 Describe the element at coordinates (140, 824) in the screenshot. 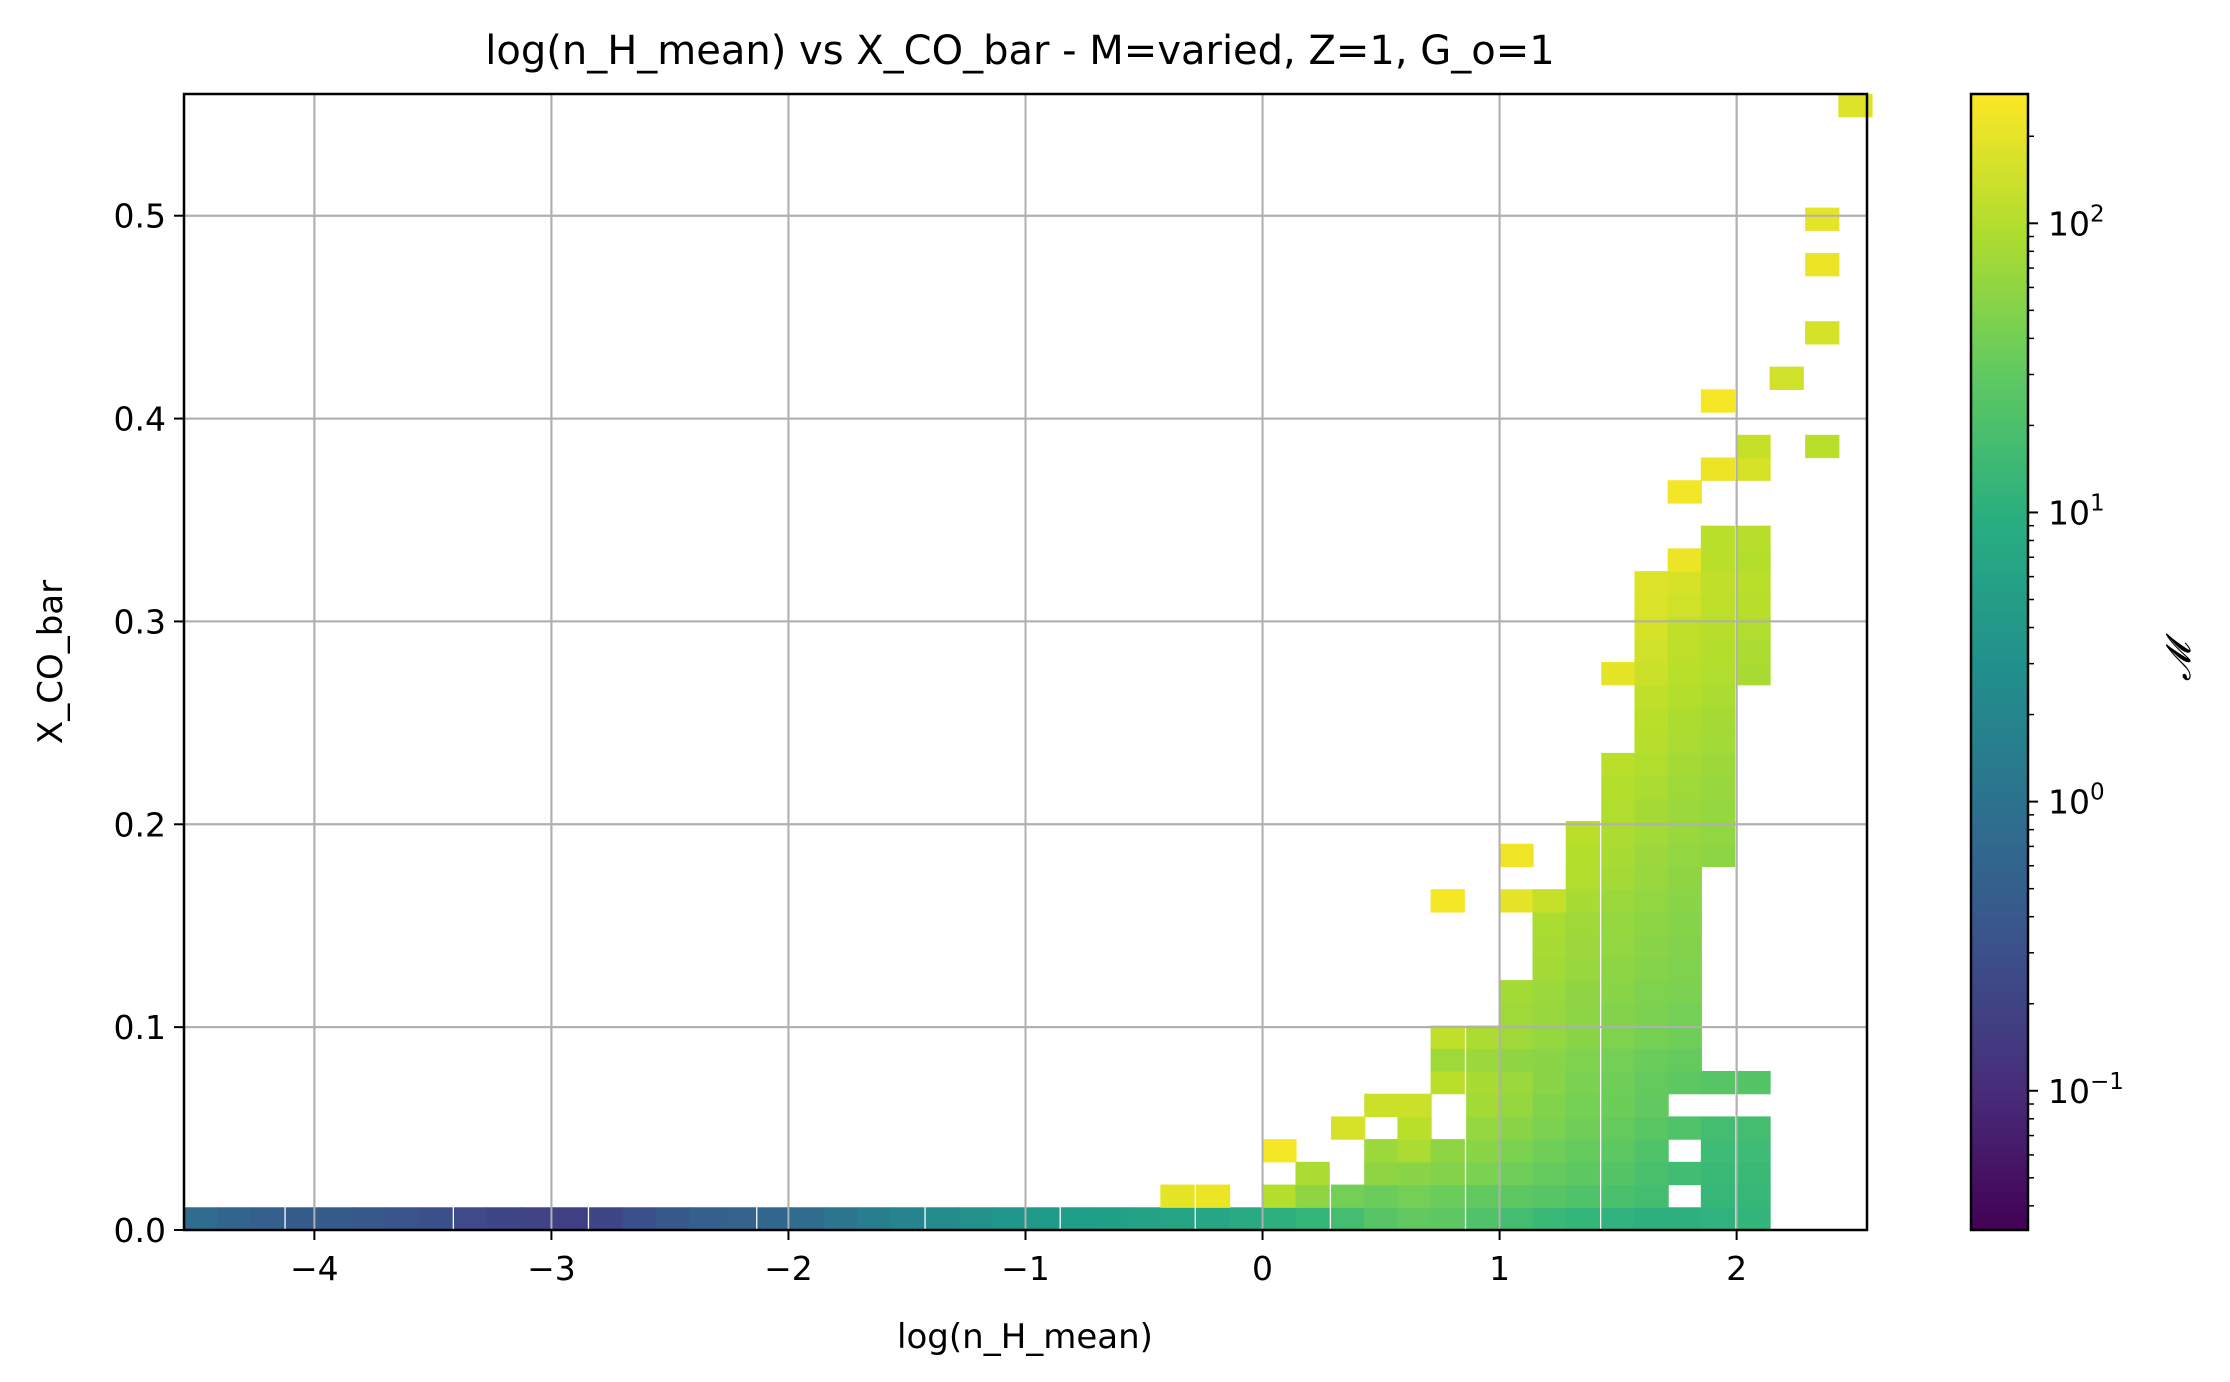

I see `y-tick-label: 0.2` at that location.